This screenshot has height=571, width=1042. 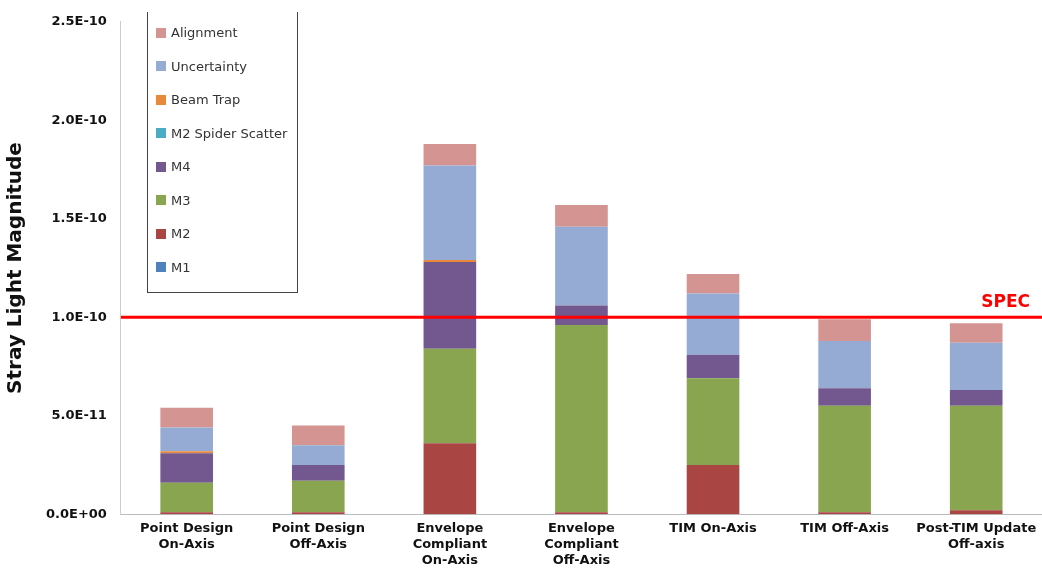 What do you see at coordinates (79, 21) in the screenshot?
I see `y-tick-label: 2.5E-10` at bounding box center [79, 21].